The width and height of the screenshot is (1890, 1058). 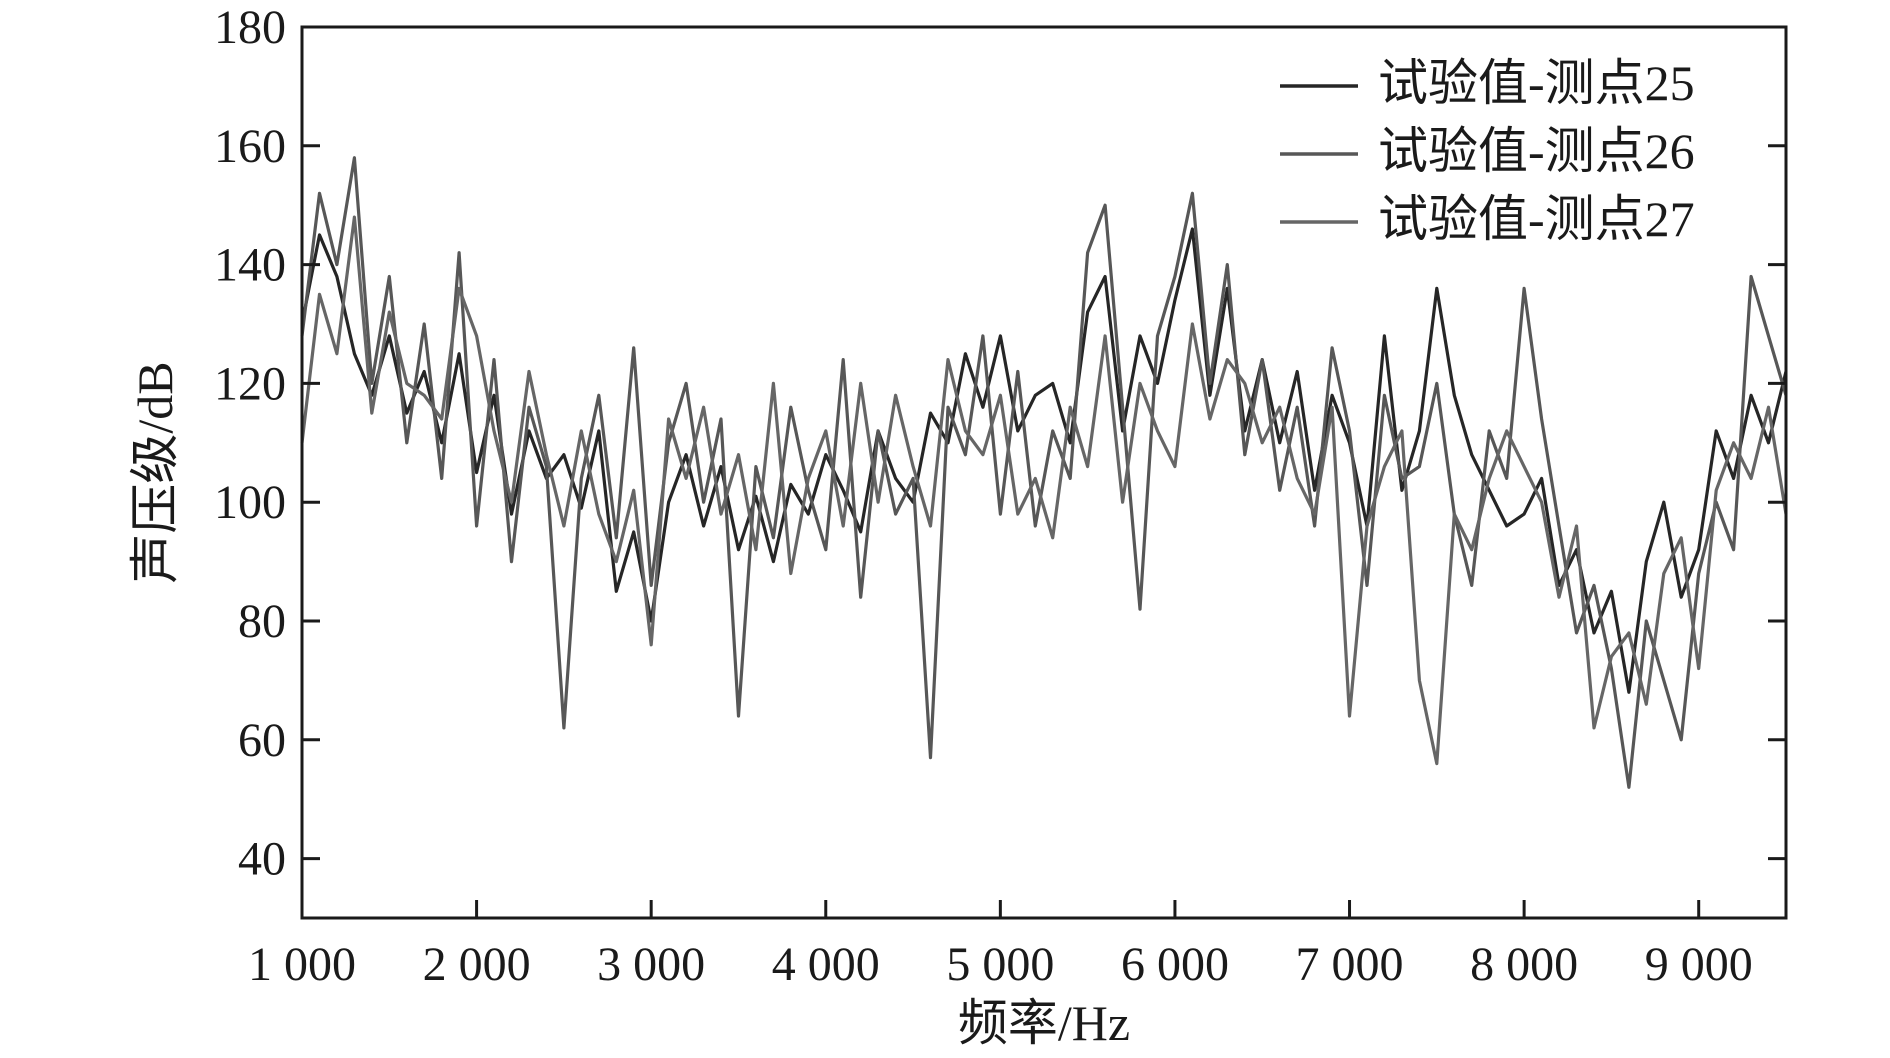 What do you see at coordinates (1536, 151) in the screenshot?
I see `legend-label: 试验值-测点26` at bounding box center [1536, 151].